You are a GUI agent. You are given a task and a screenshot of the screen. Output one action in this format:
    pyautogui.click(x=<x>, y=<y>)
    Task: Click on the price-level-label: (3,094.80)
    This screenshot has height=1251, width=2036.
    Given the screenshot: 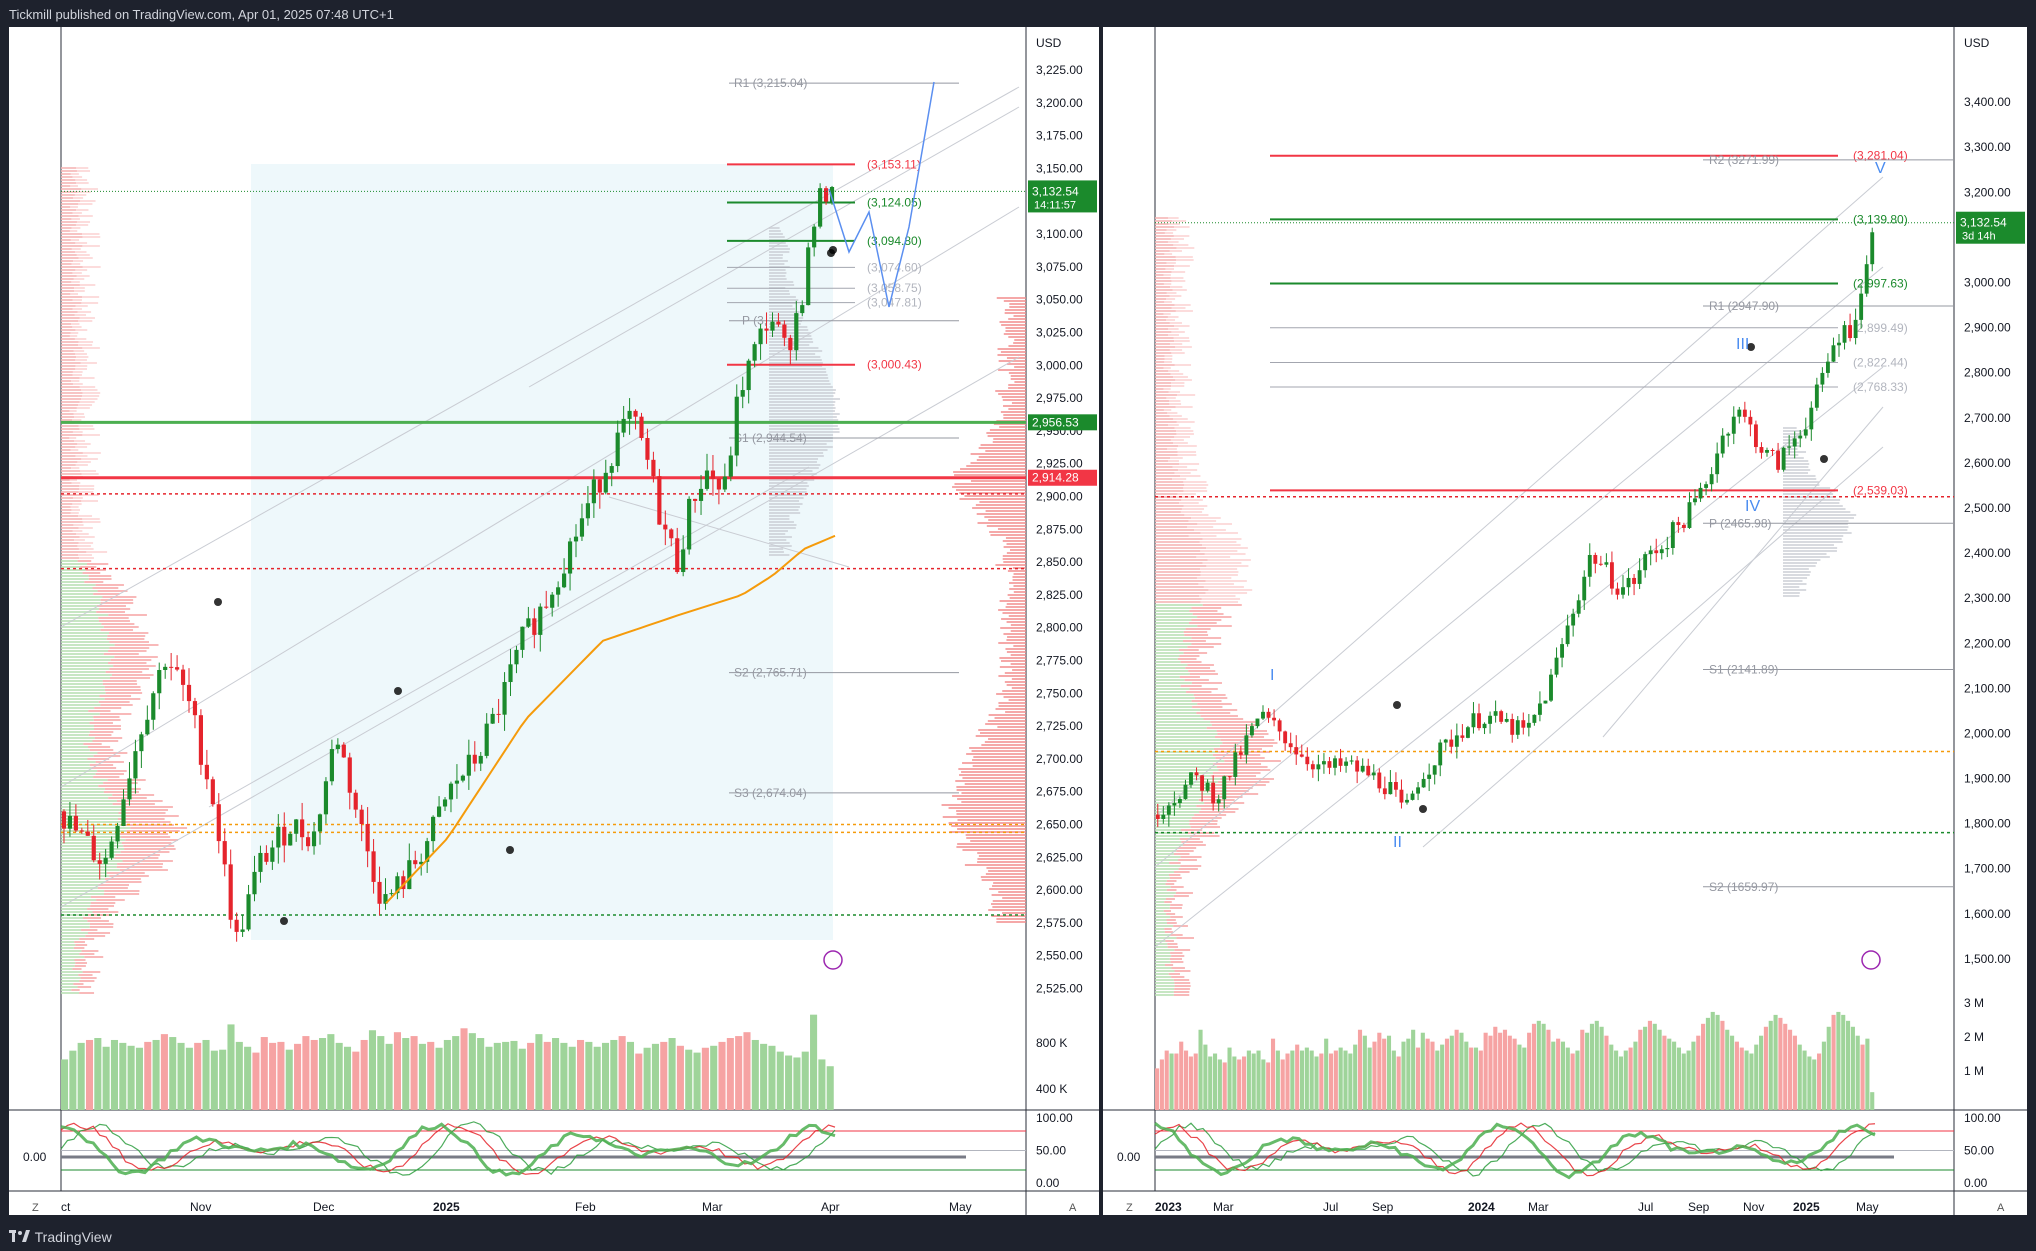 What is the action you would take?
    pyautogui.click(x=894, y=241)
    